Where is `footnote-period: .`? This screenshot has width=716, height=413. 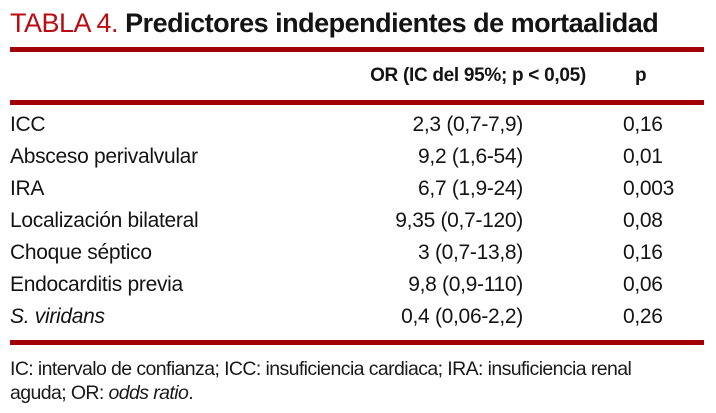
footnote-period: . is located at coordinates (191, 393).